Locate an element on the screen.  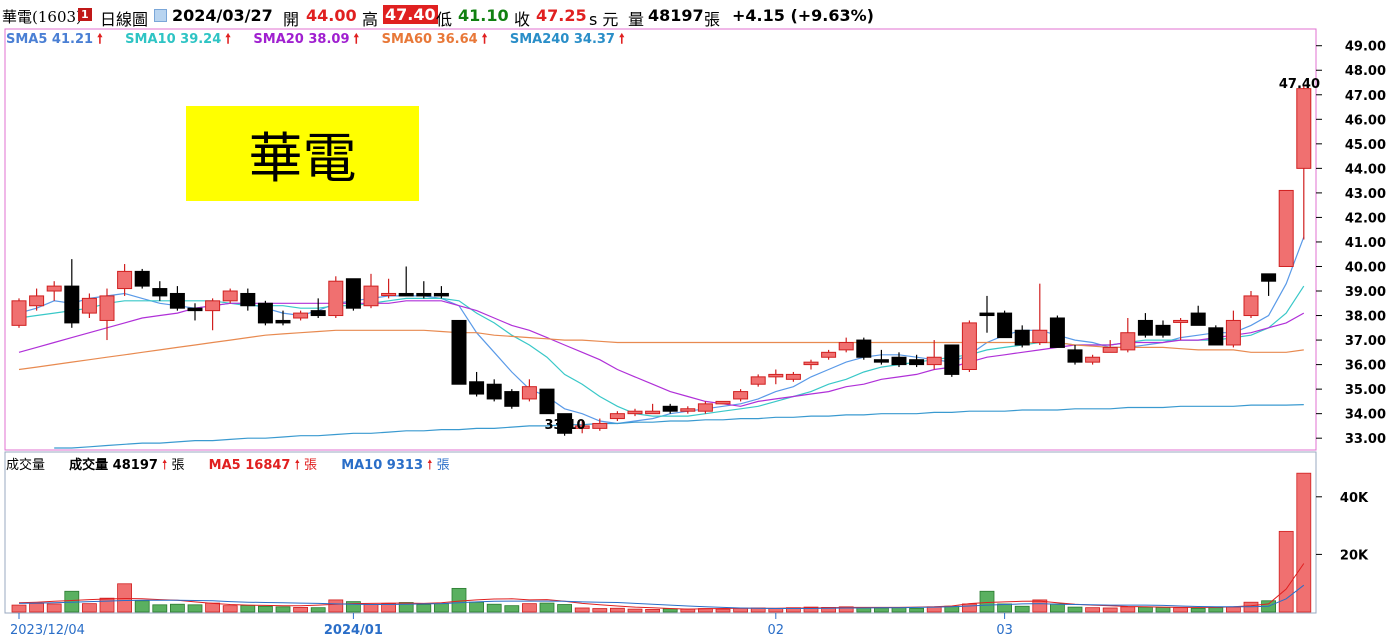
price-tick-label: 44.00 is located at coordinates (1365, 169).